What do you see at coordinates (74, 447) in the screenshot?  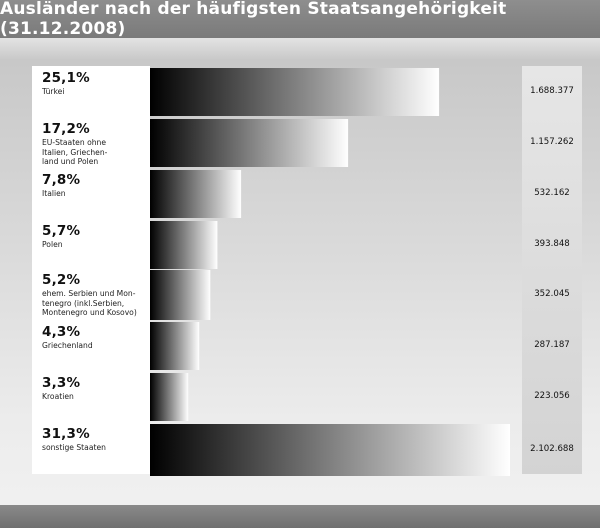 I see `category-label: sonstige Staaten` at bounding box center [74, 447].